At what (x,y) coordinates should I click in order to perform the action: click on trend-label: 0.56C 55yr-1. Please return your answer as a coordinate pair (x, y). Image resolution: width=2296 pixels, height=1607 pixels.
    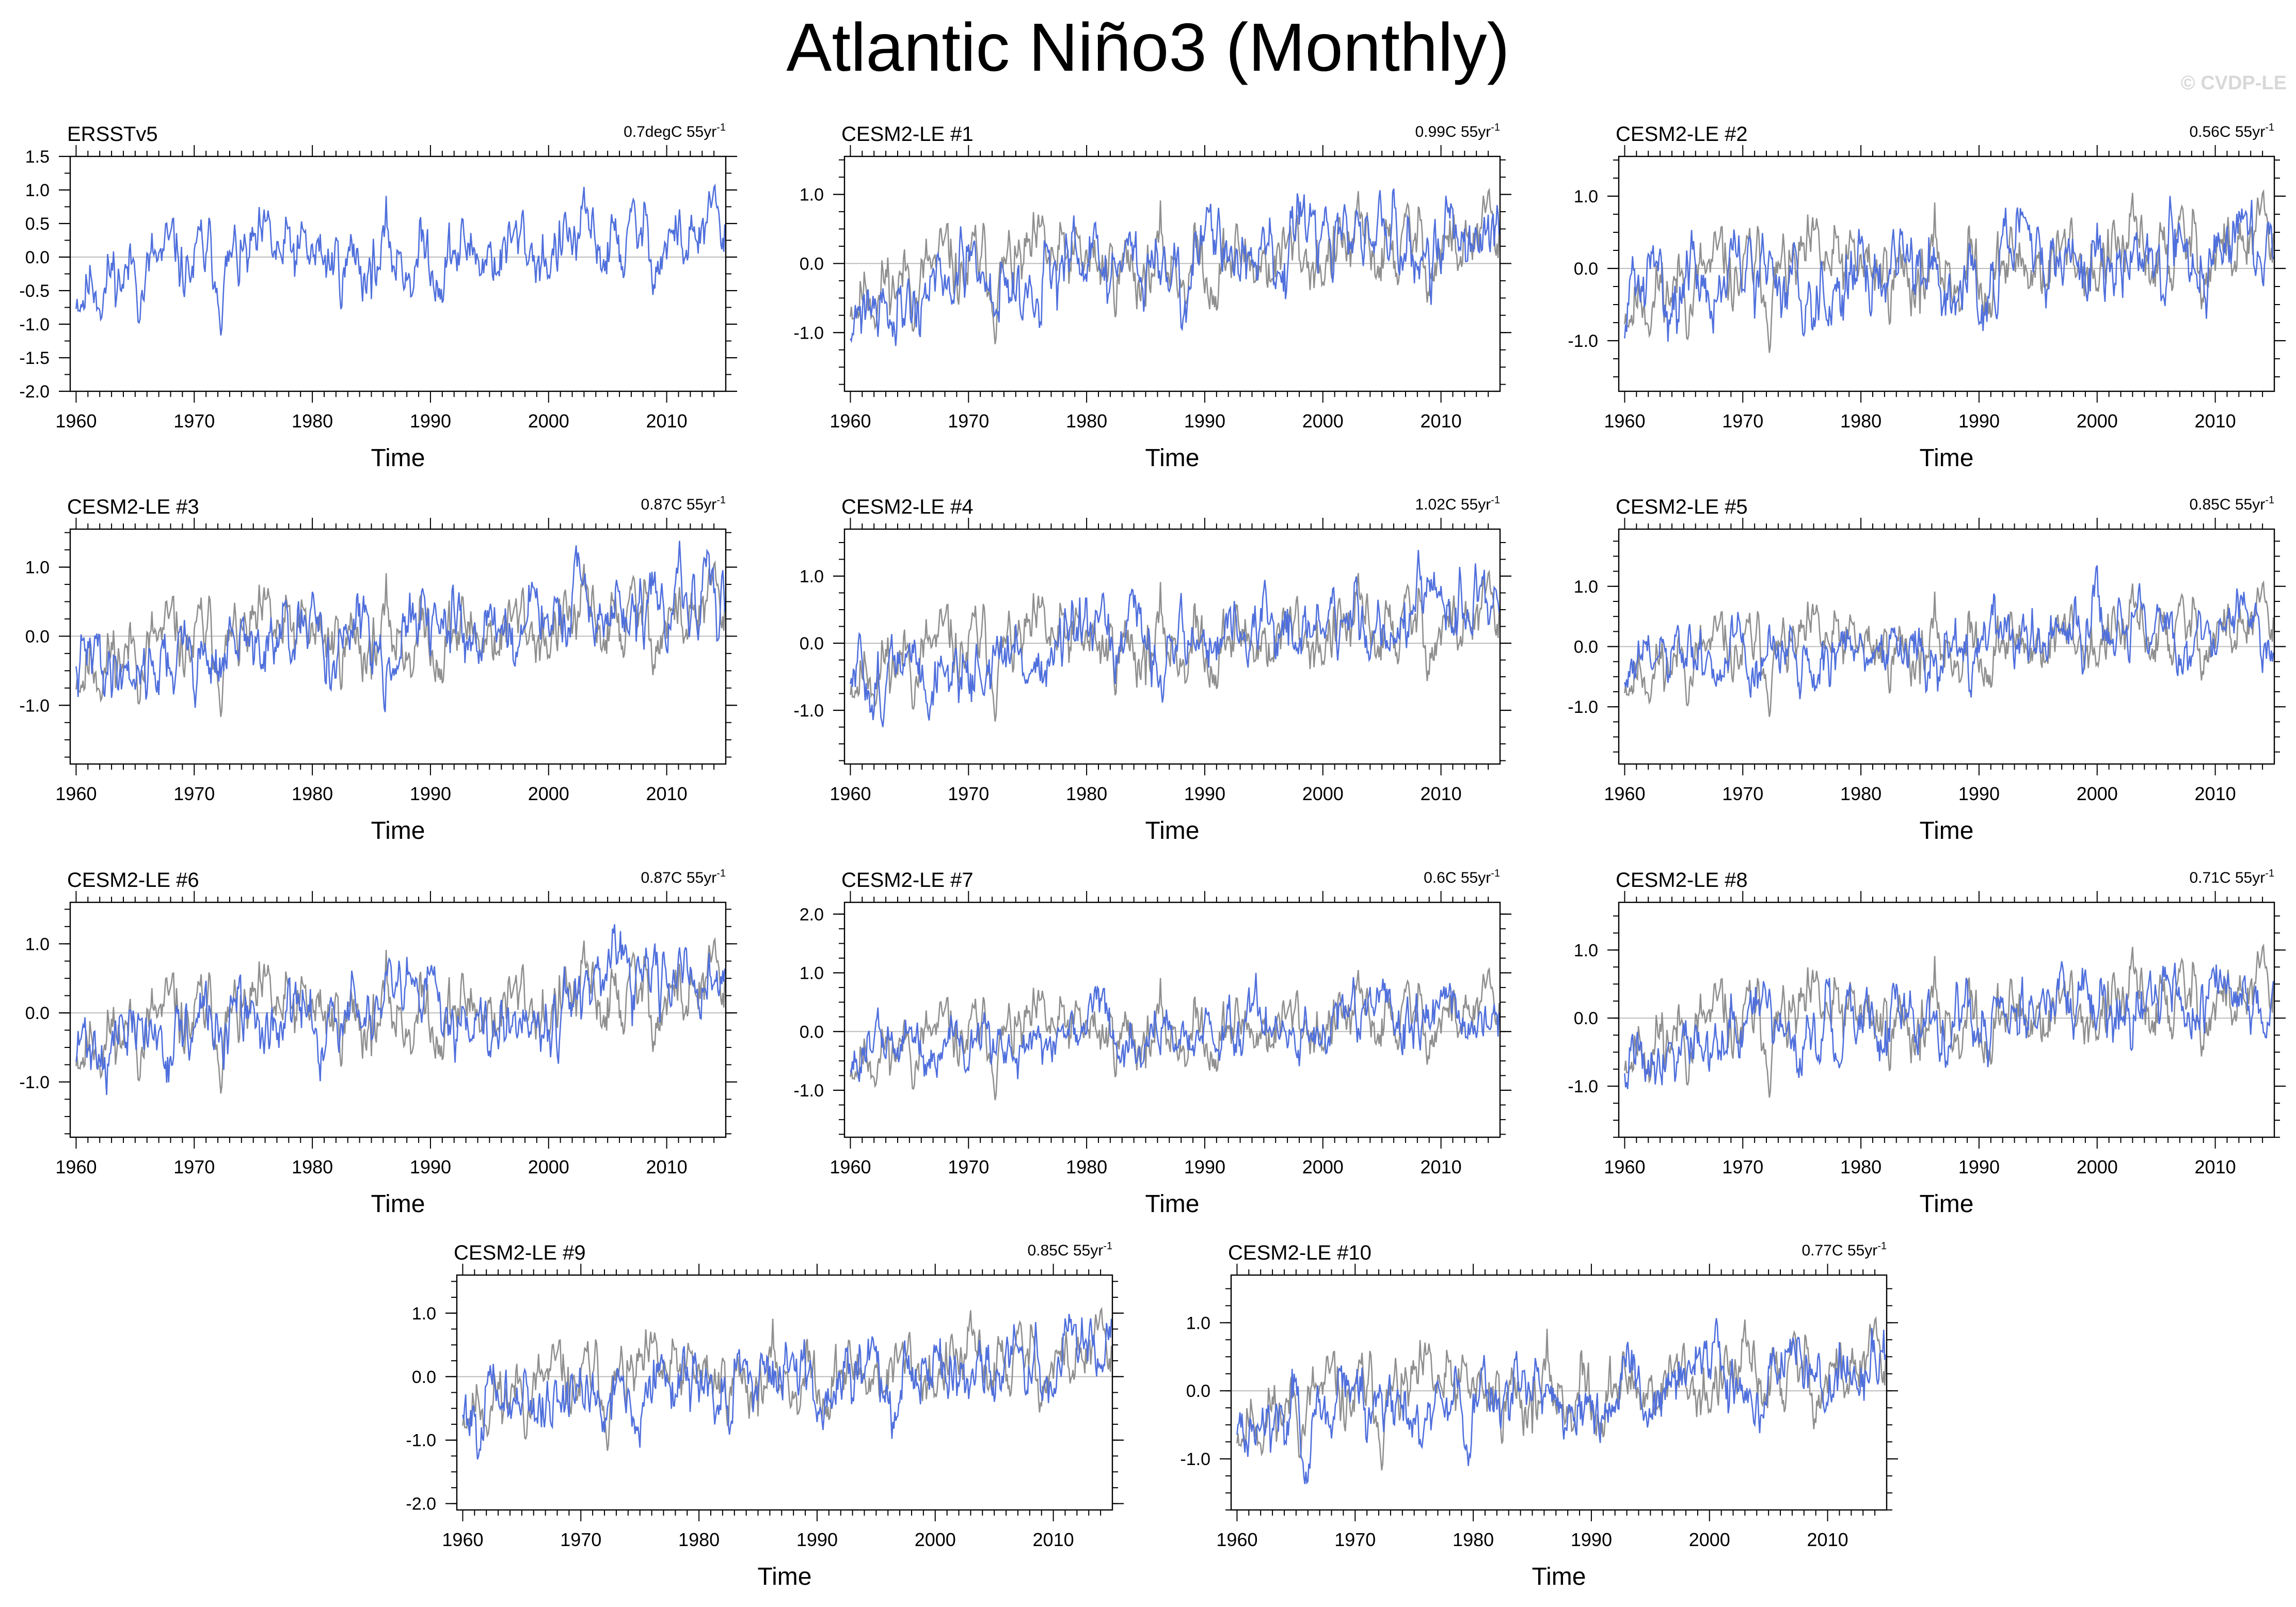
    Looking at the image, I should click on (2231, 131).